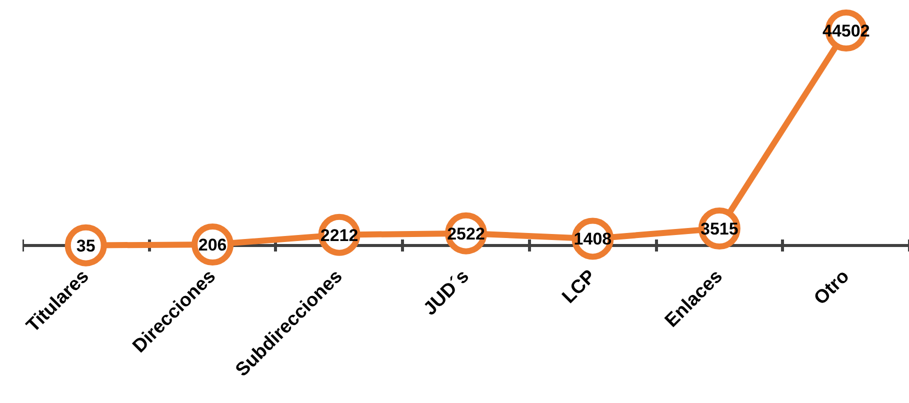 The width and height of the screenshot is (909, 403). Describe the element at coordinates (832, 288) in the screenshot. I see `x-tick-label: Otro` at that location.